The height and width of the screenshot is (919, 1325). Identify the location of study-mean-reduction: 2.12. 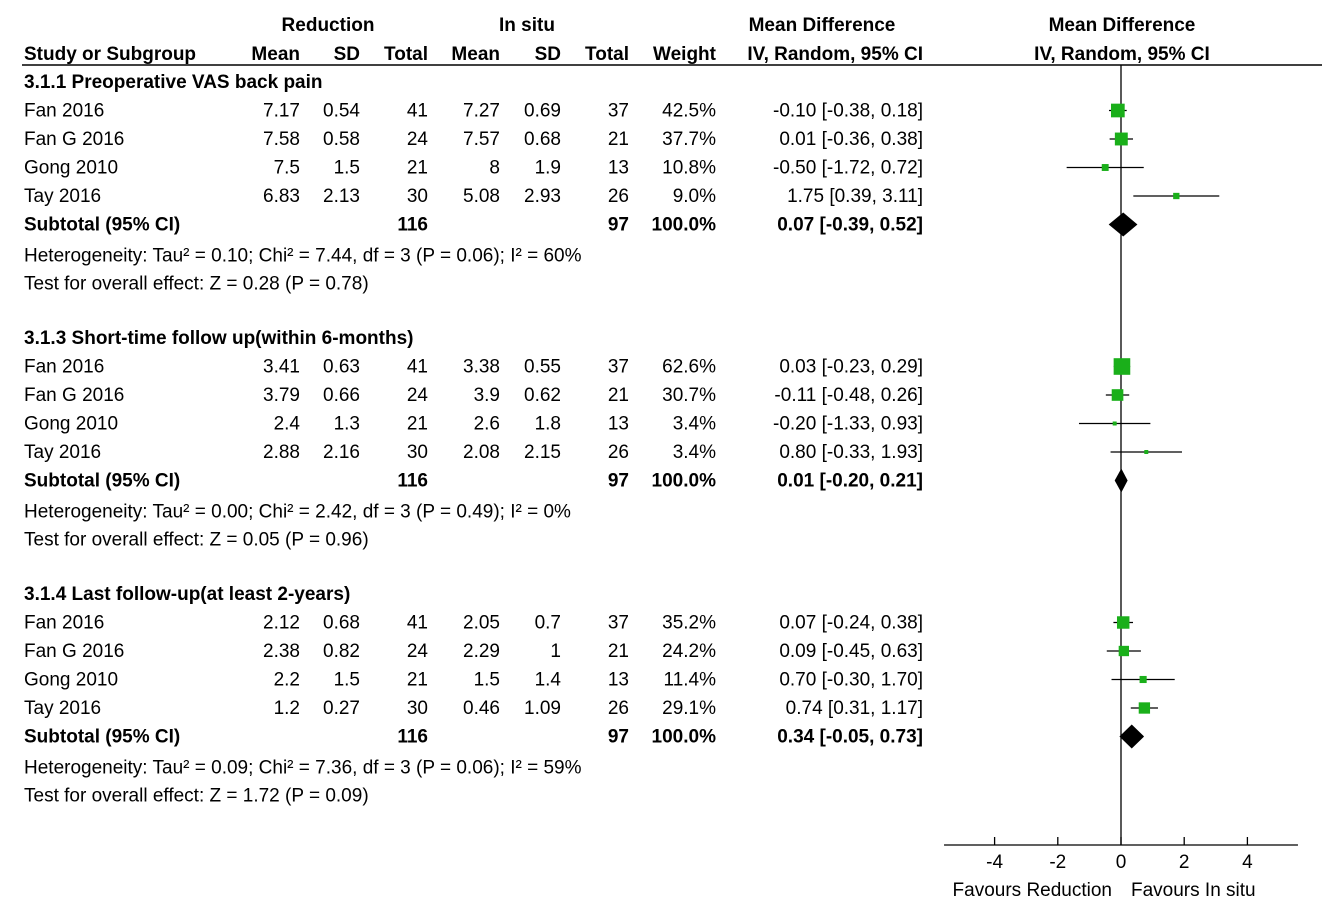
(281, 623).